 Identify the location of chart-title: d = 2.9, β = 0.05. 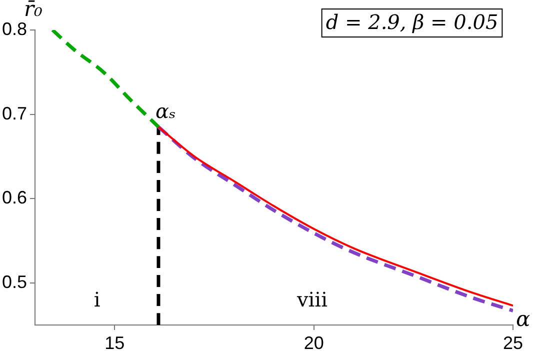
(412, 22).